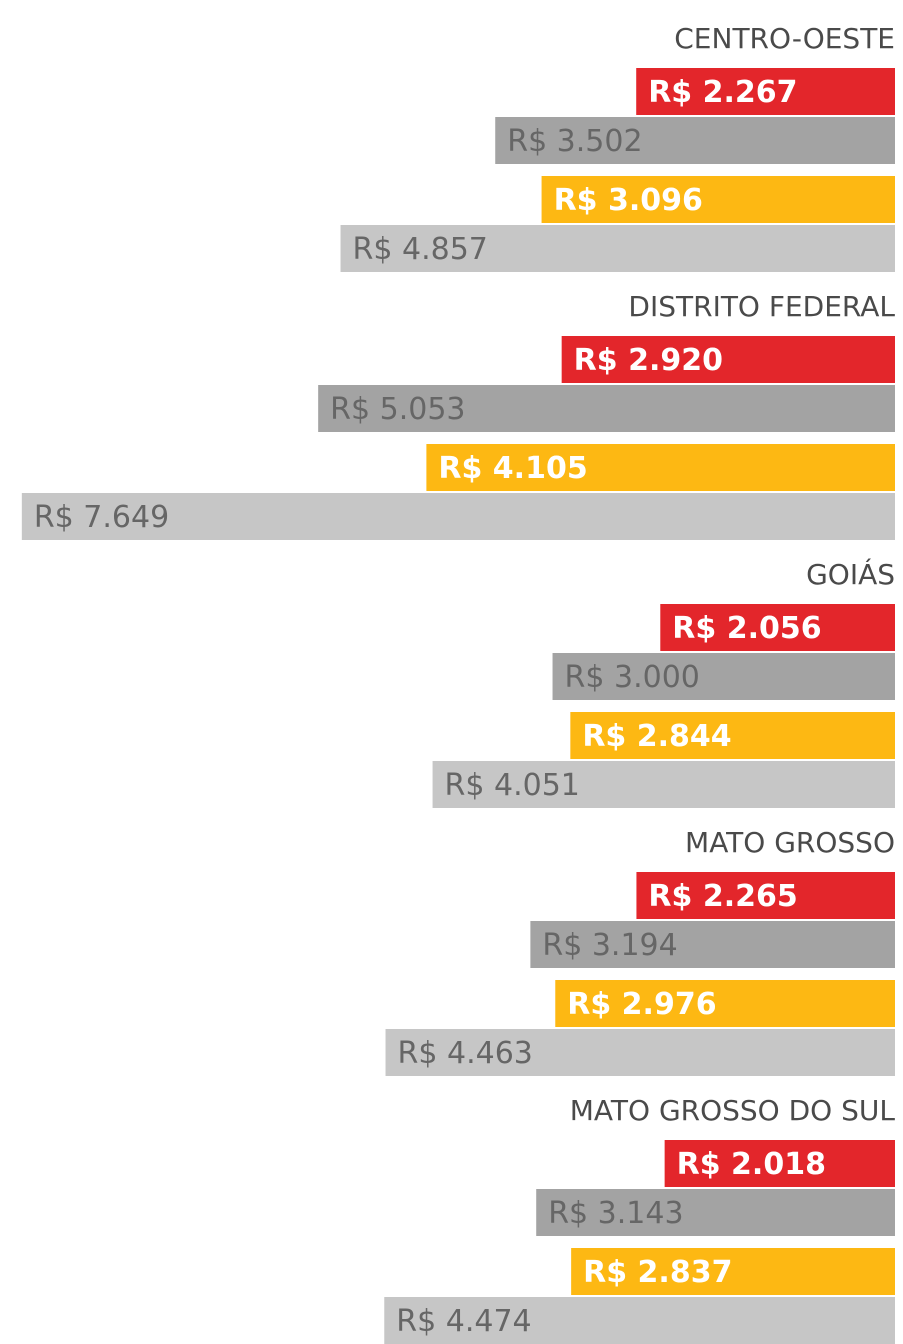  What do you see at coordinates (615, 1213) in the screenshot?
I see `value-label: R$ 3.143` at bounding box center [615, 1213].